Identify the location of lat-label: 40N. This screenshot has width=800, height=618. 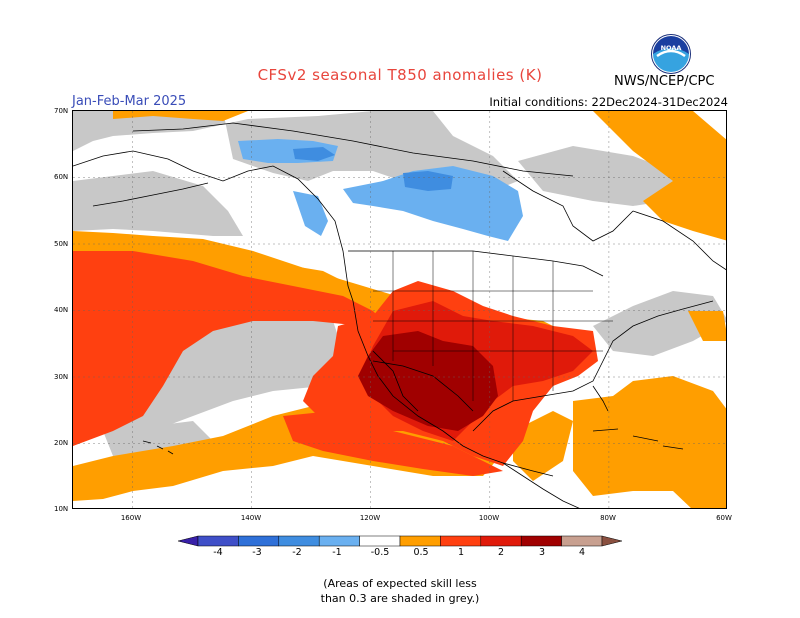
(61, 310).